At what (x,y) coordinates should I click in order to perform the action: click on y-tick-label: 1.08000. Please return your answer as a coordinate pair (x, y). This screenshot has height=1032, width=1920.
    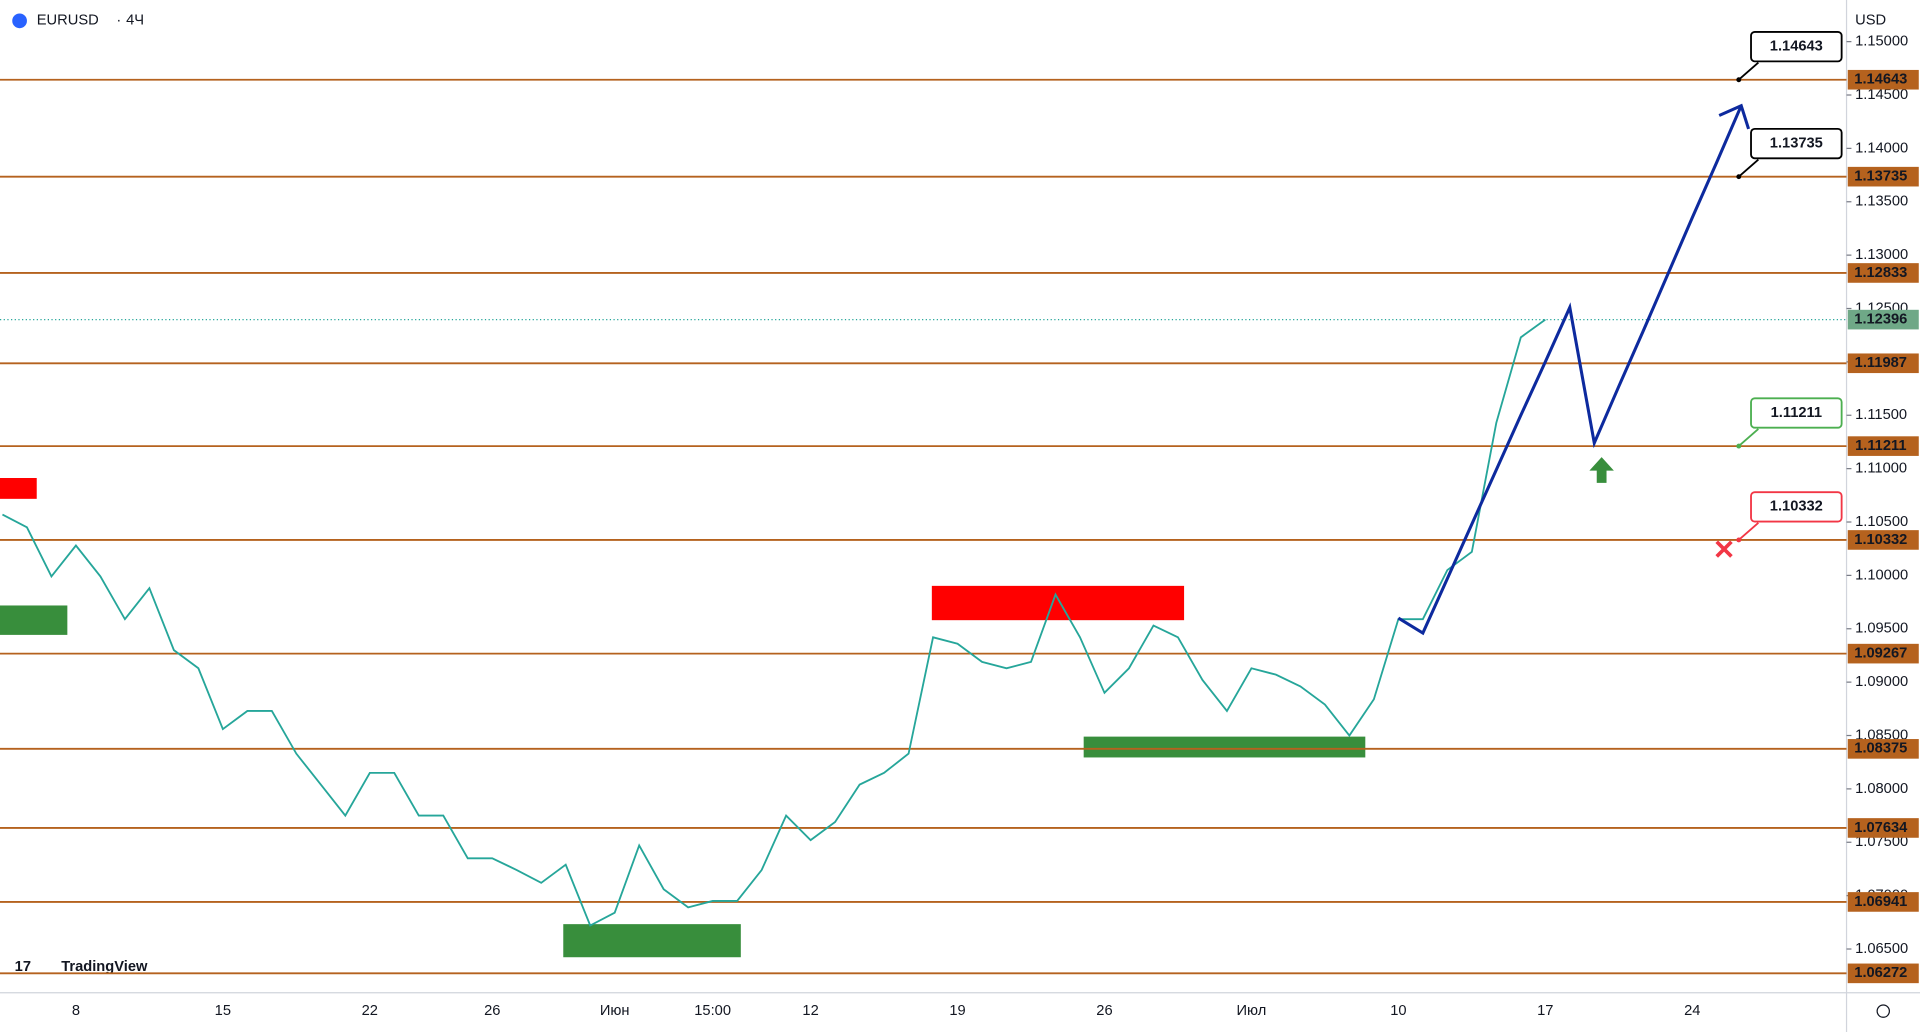
    Looking at the image, I should click on (1881, 789).